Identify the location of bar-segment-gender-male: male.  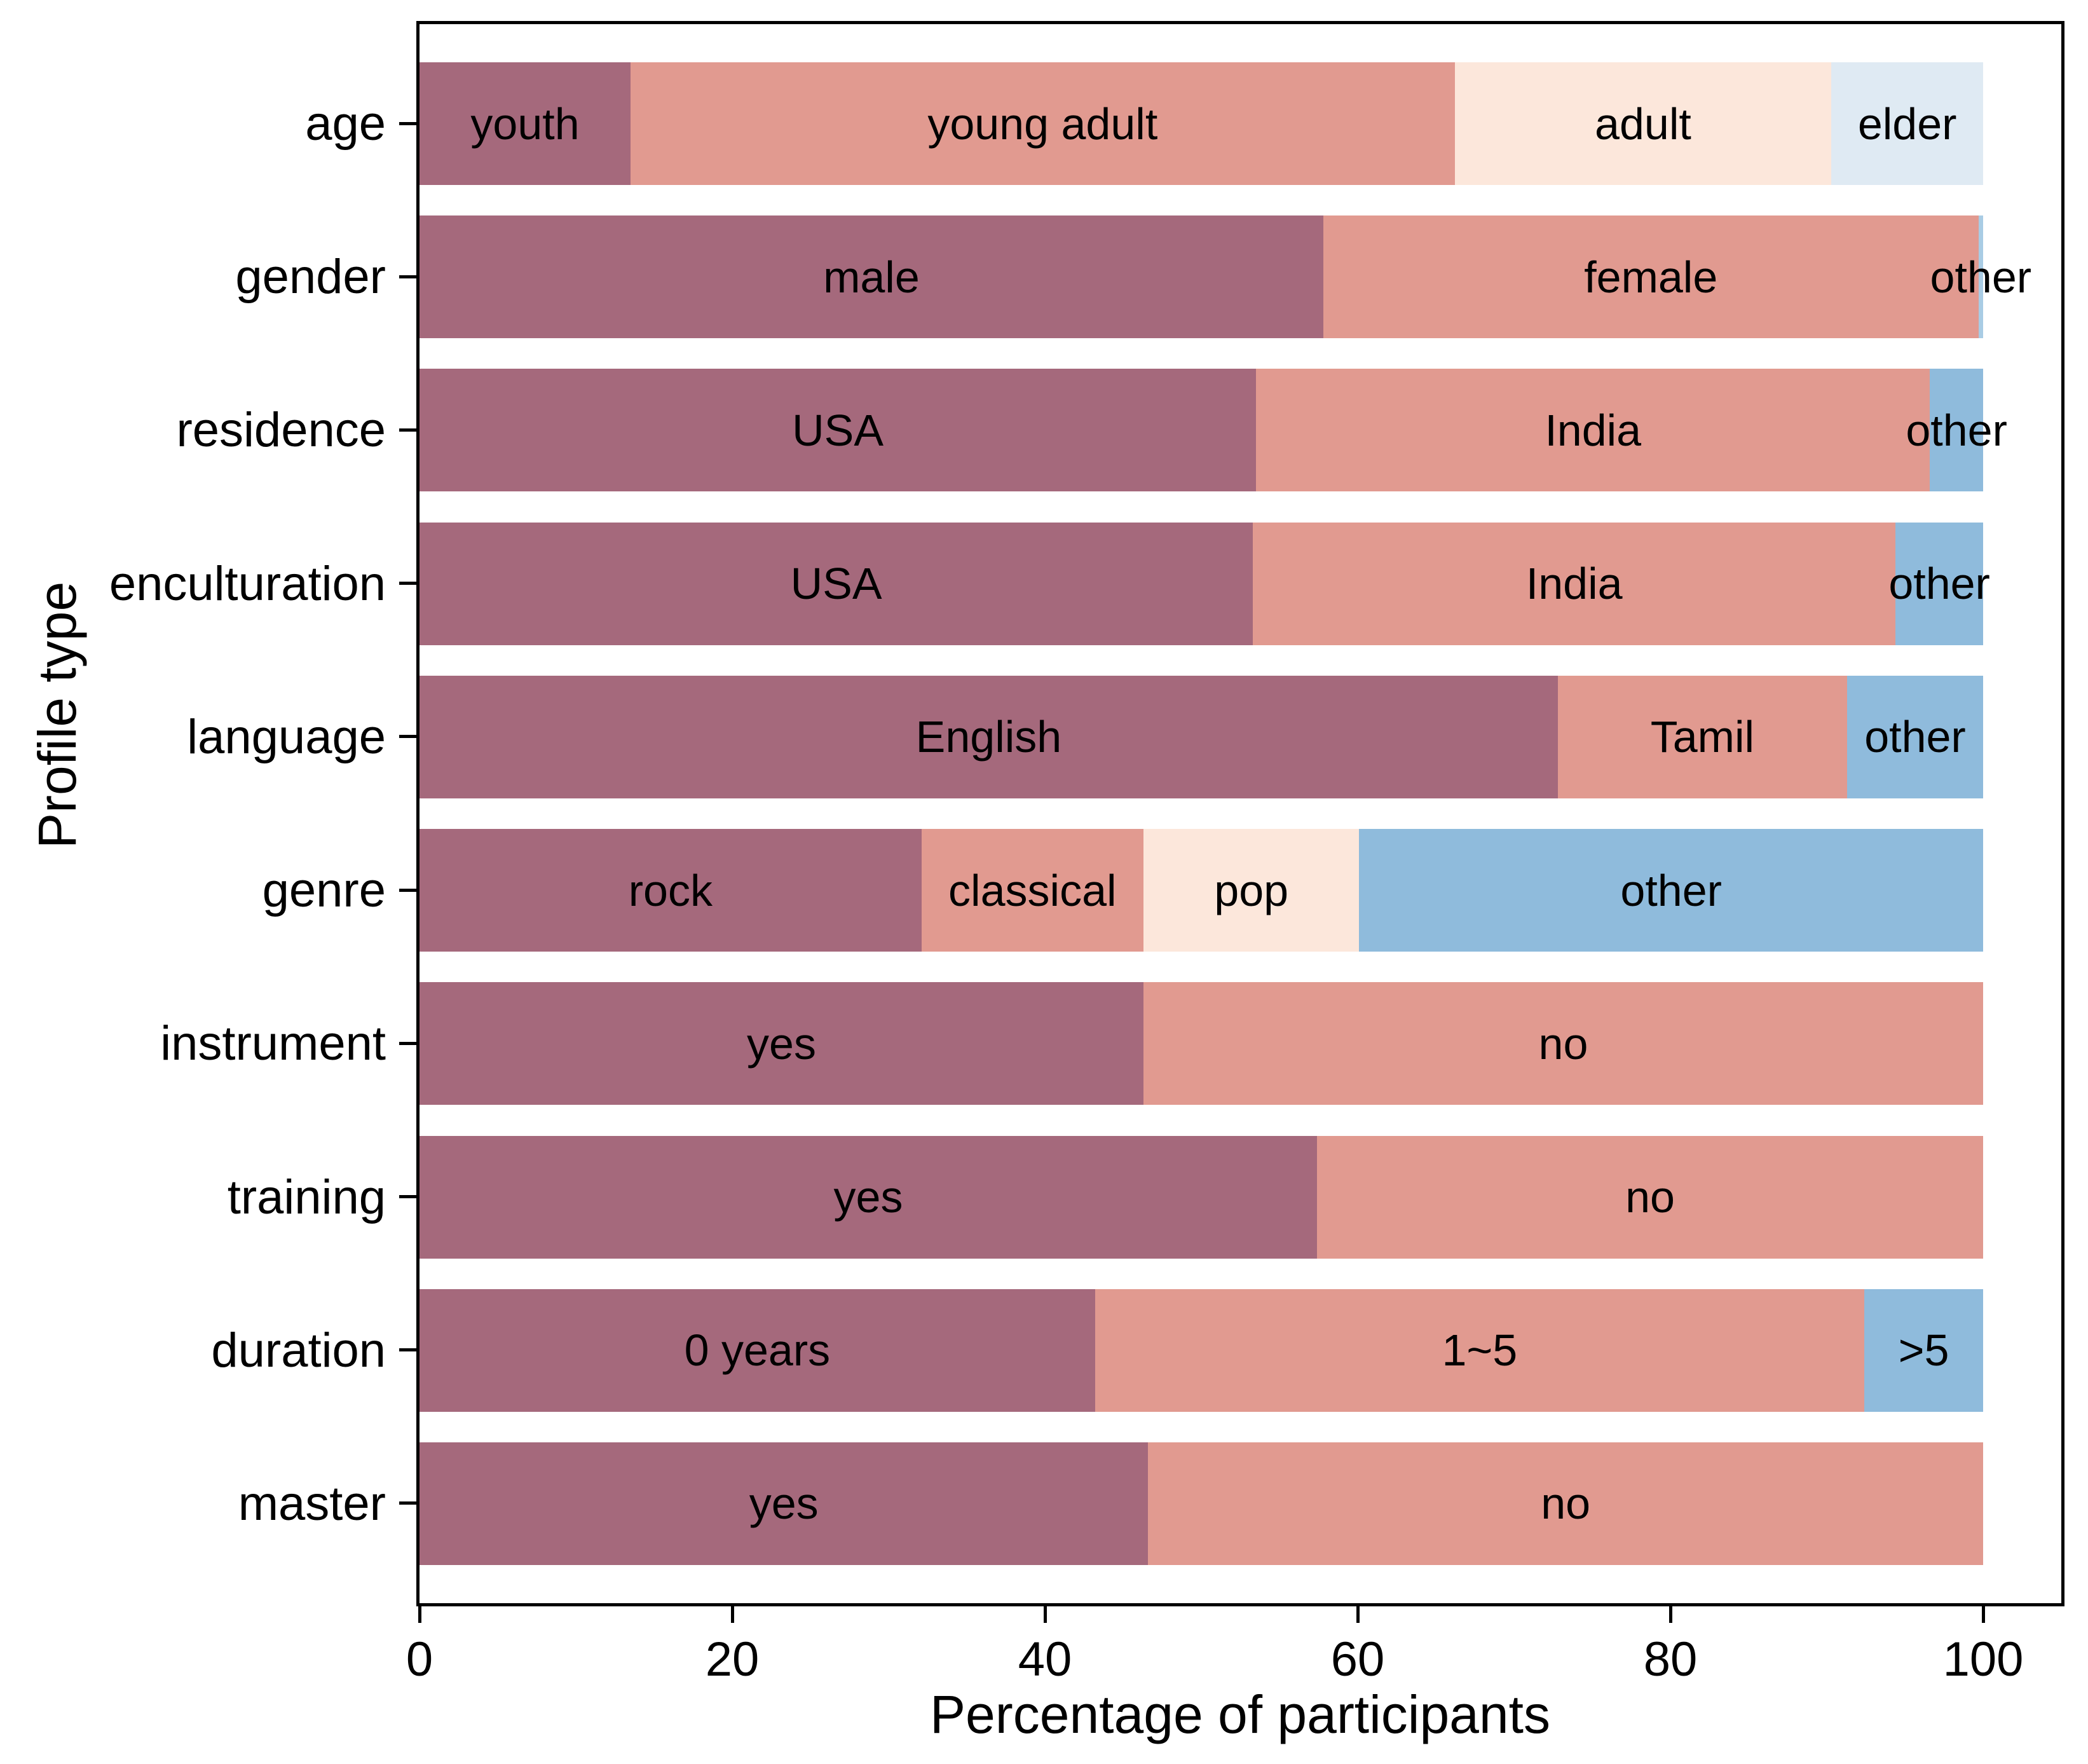
(872, 277).